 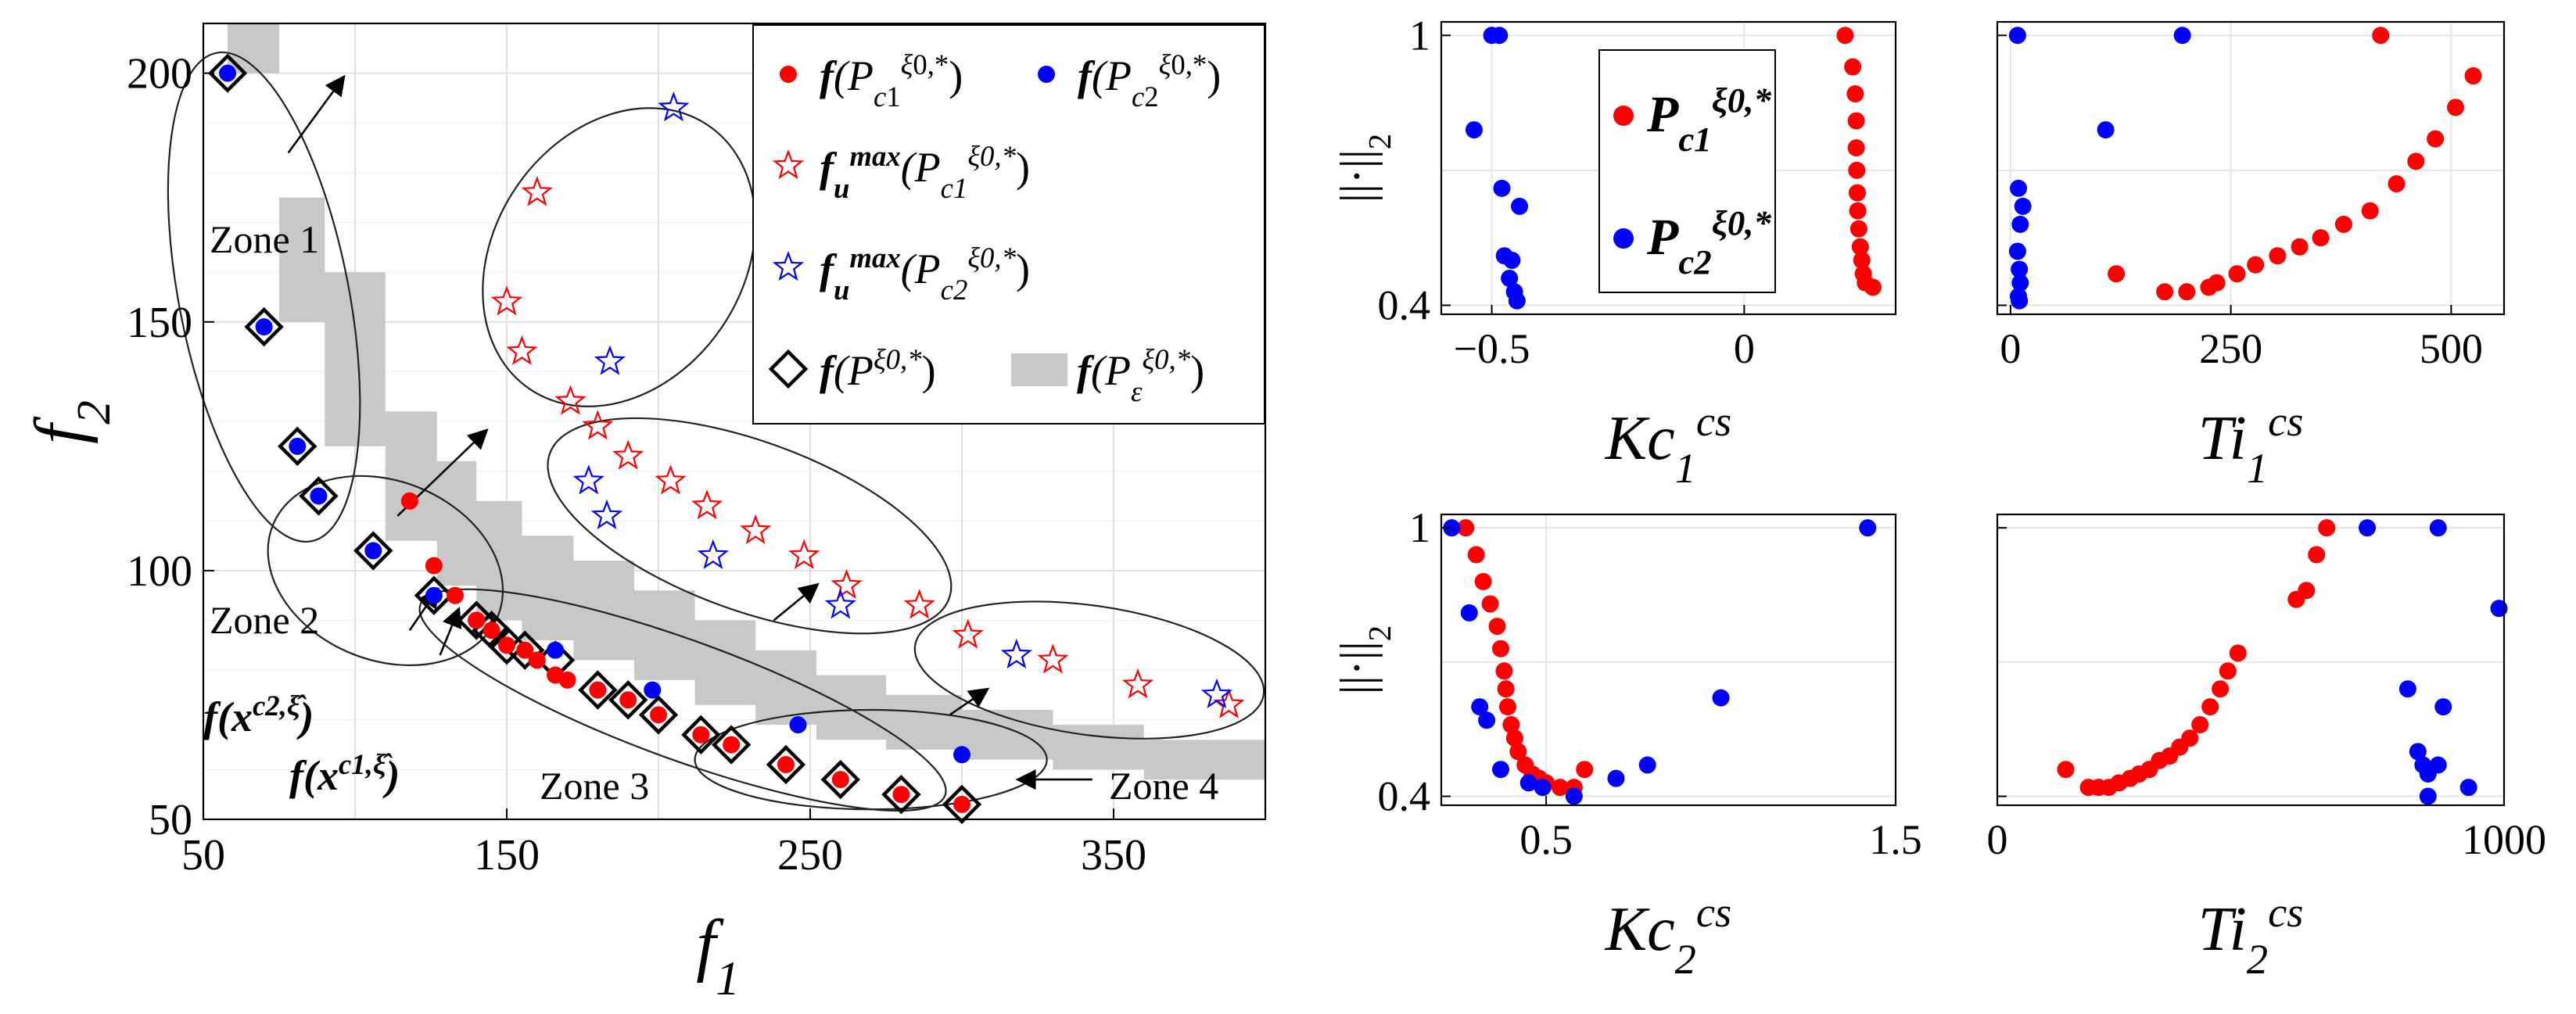 What do you see at coordinates (170, 820) in the screenshot?
I see `y-tick-label: 50` at bounding box center [170, 820].